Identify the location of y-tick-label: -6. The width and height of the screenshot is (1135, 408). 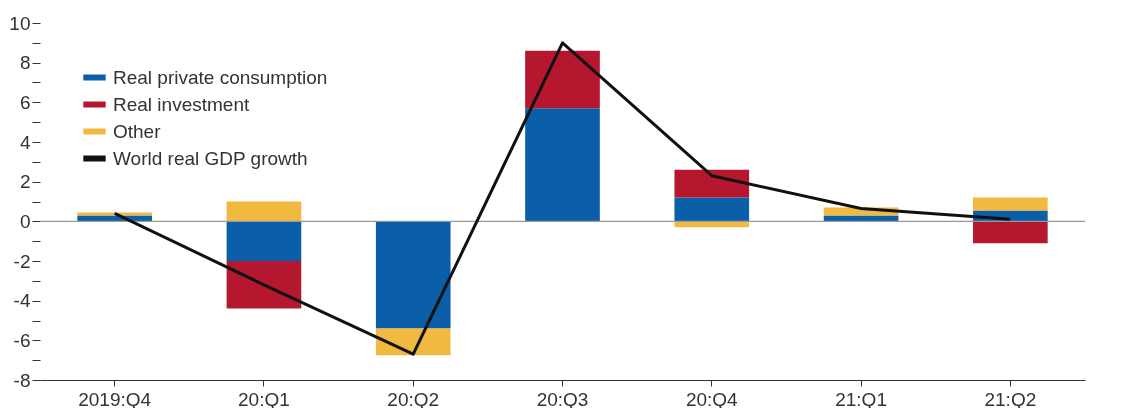
(22, 340).